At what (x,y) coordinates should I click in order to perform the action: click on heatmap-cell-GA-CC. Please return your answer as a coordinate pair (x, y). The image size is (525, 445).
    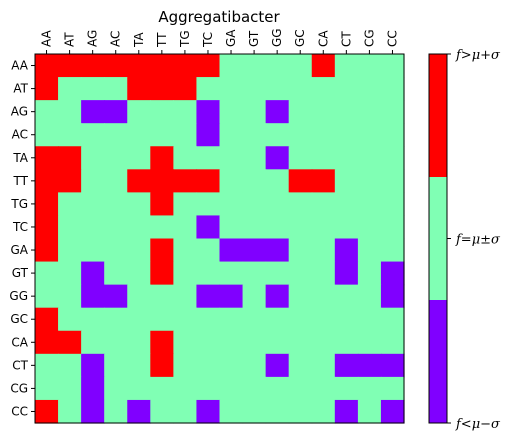
    Looking at the image, I should click on (392, 250).